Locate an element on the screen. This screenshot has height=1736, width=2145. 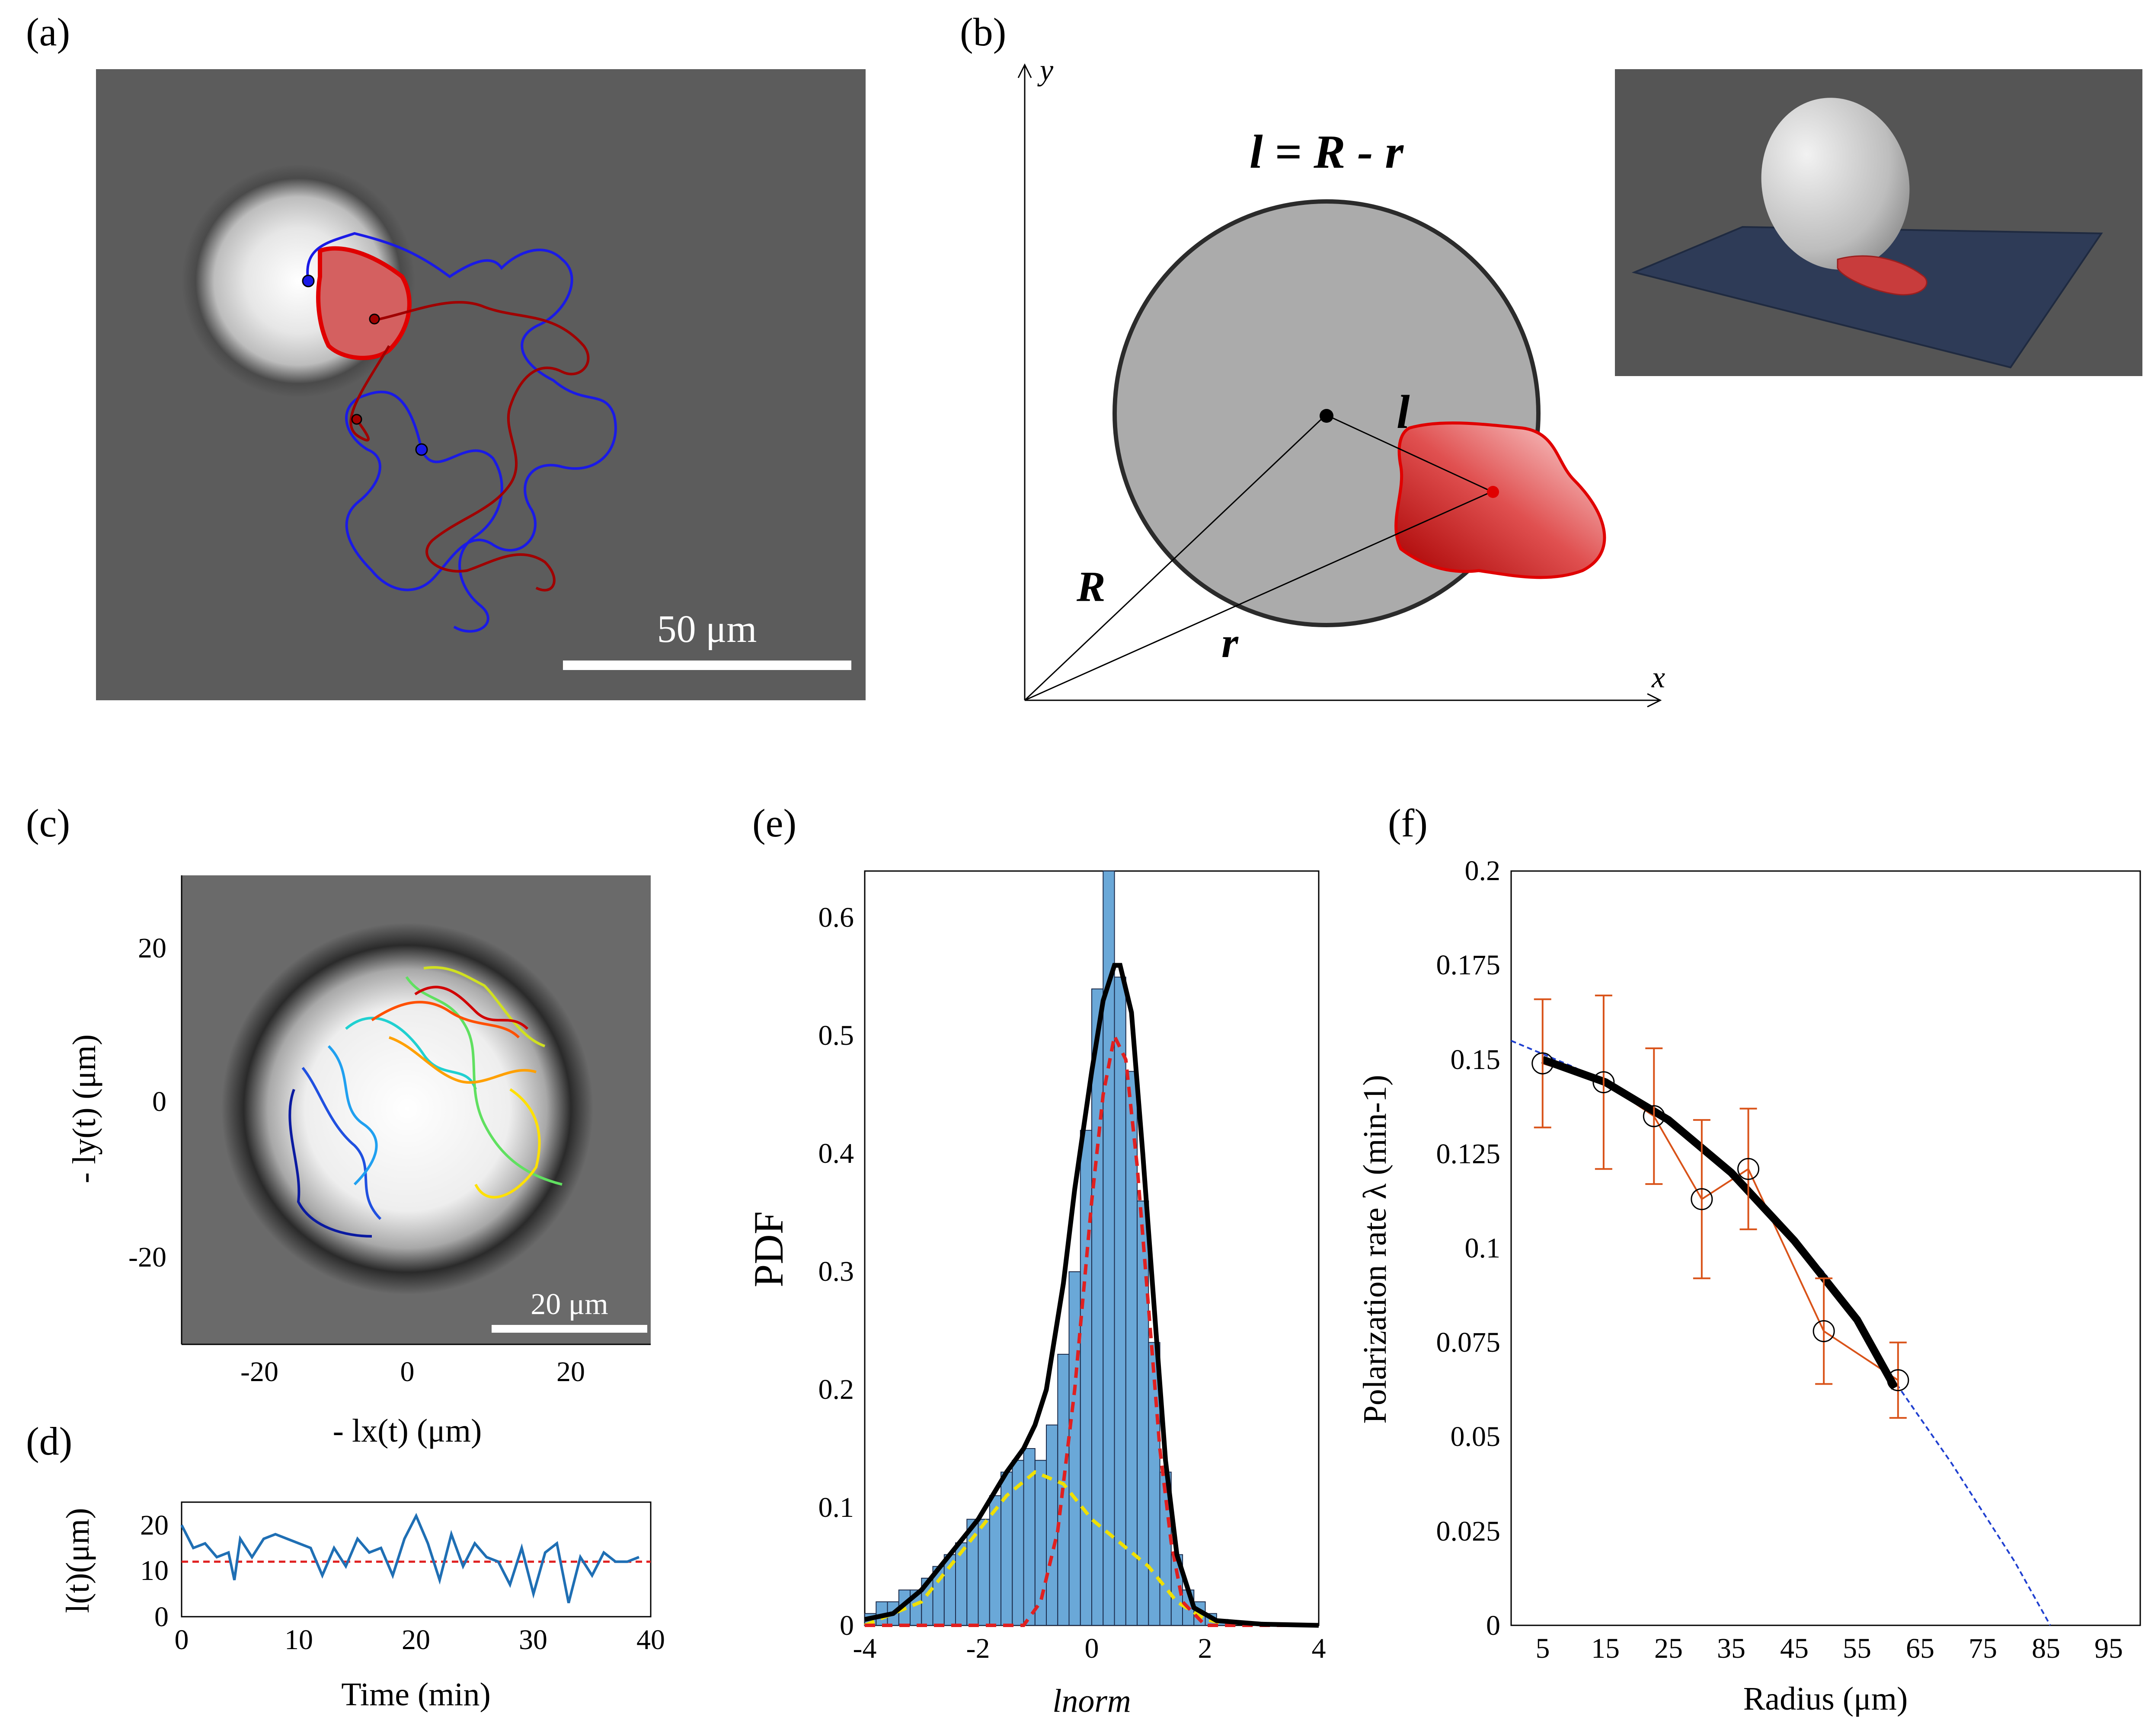
f-xtick-5: 55 is located at coordinates (1857, 1648).